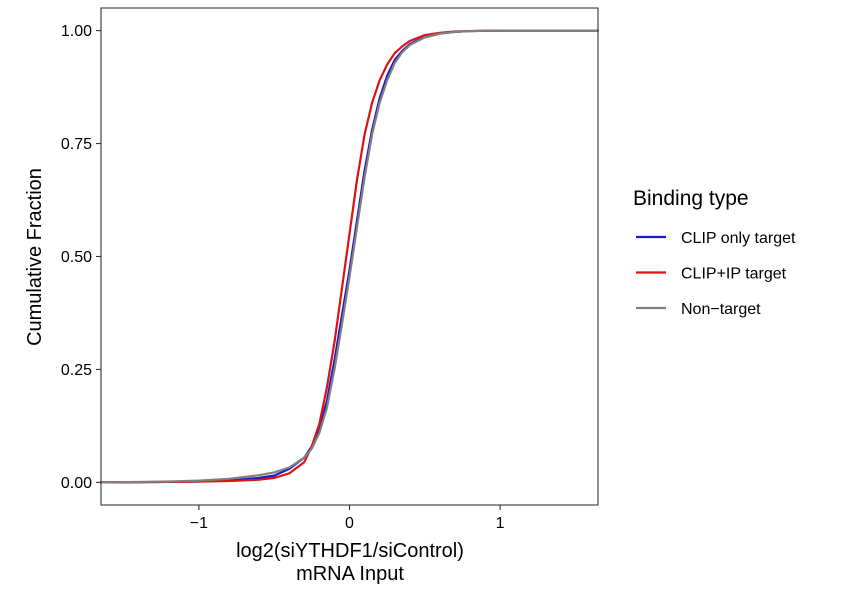 This screenshot has width=844, height=594. Describe the element at coordinates (350, 551) in the screenshot. I see `x-axis-title: log2(siYTHDF1/siControl)` at that location.